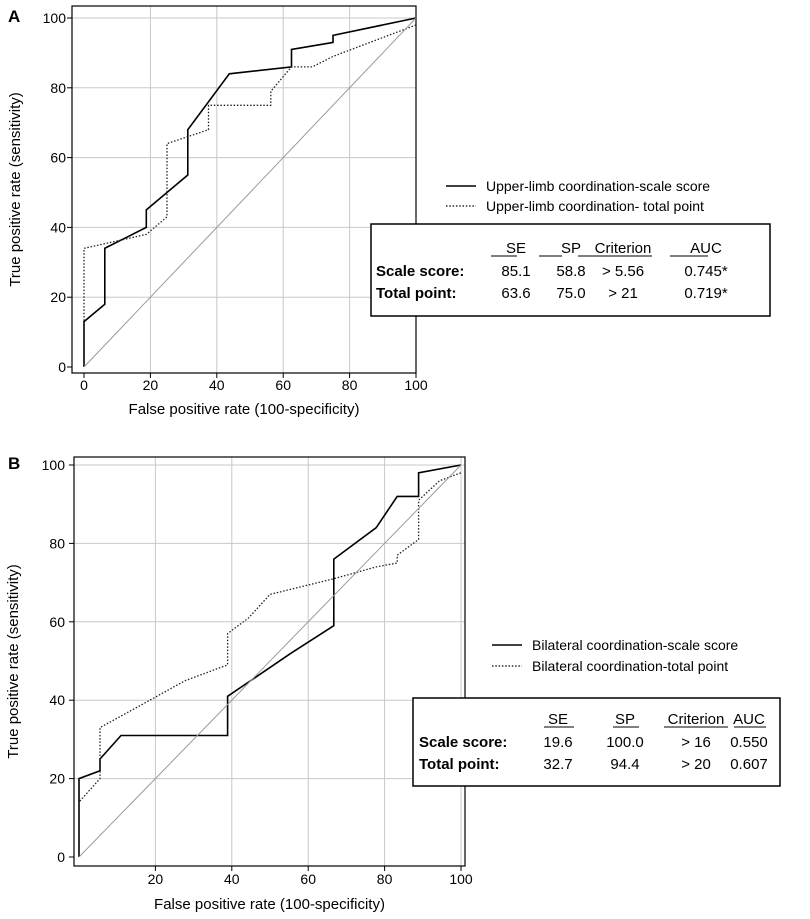  What do you see at coordinates (13, 661) in the screenshot?
I see `panel-b-y-axis-label: True positive rate (sensitivity)` at bounding box center [13, 661].